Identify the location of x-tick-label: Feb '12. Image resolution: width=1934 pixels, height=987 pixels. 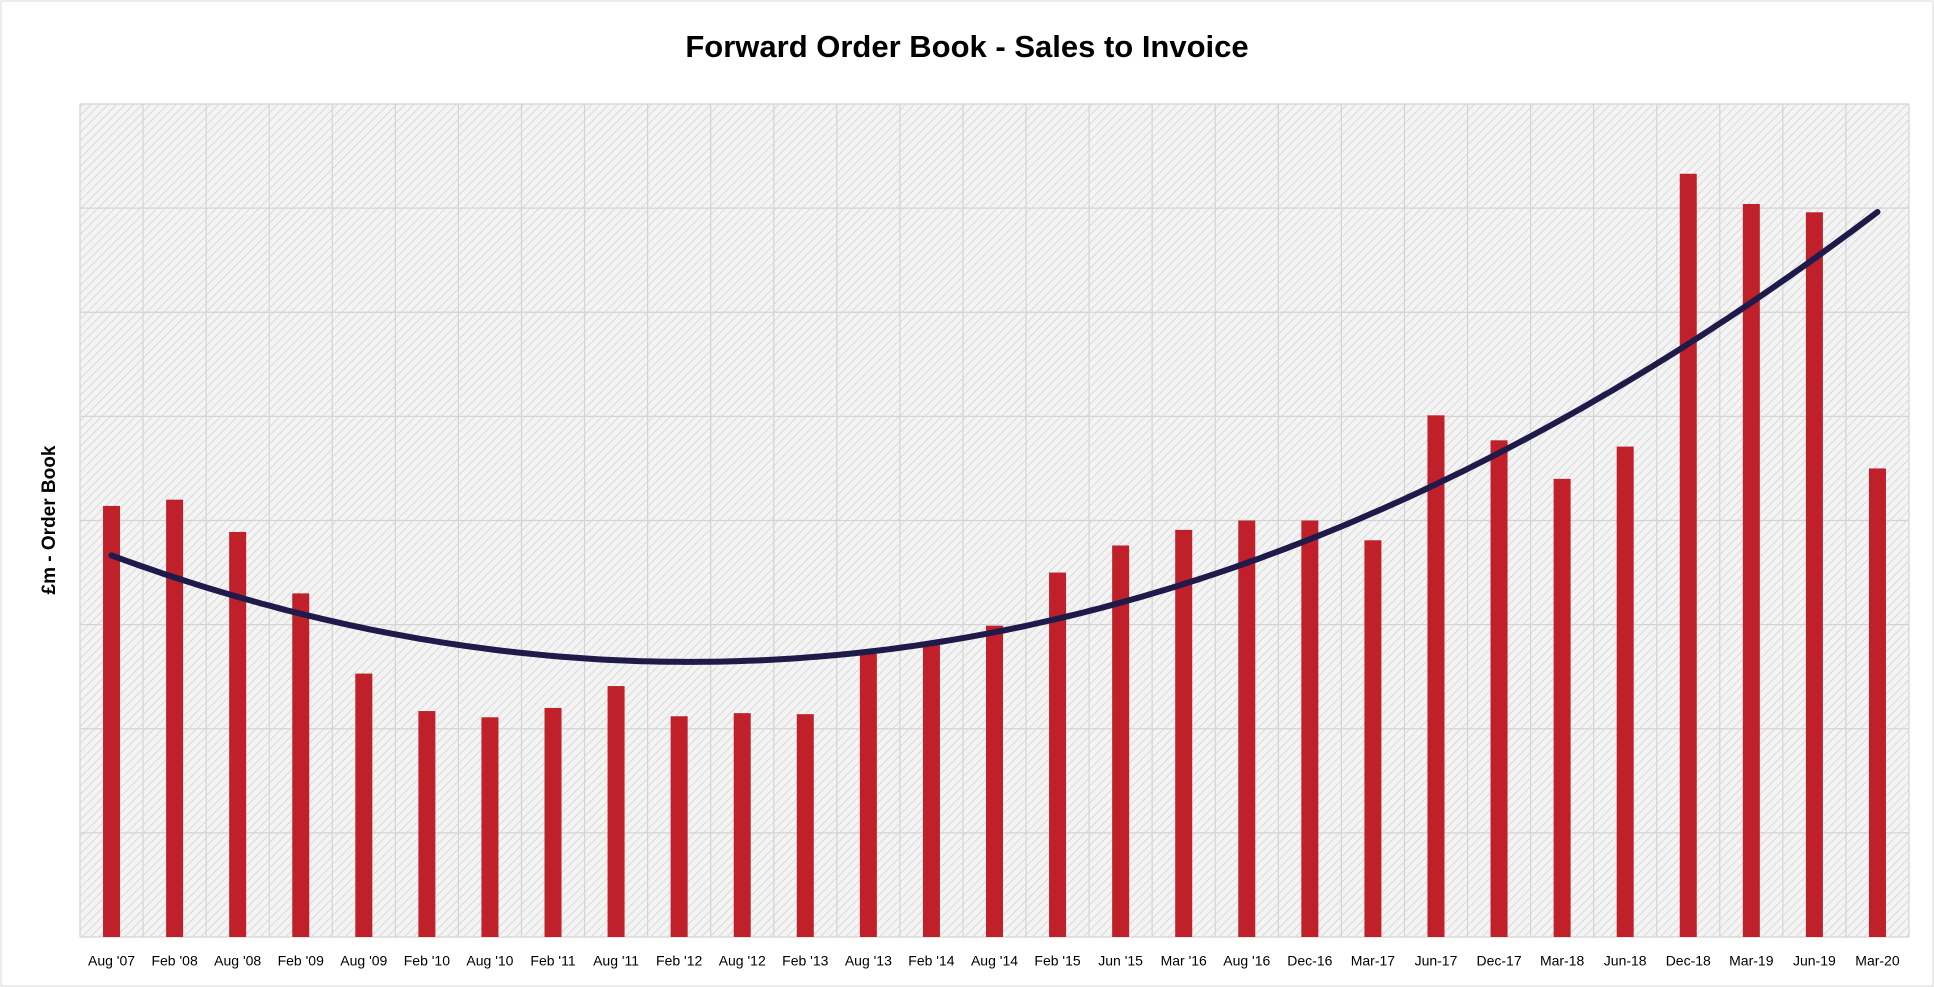
(679, 961).